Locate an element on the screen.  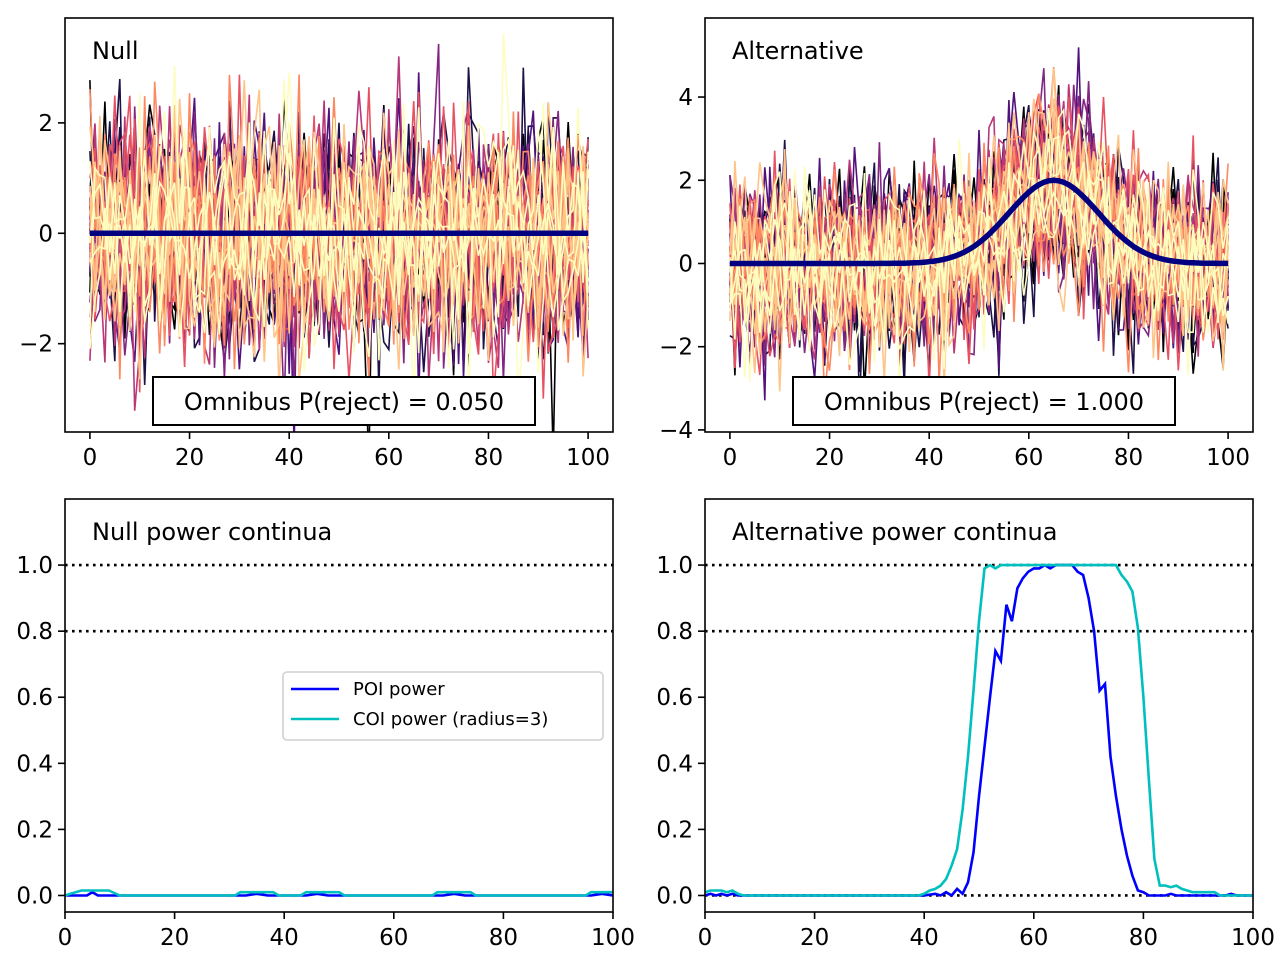
legend-poi-label: POI power is located at coordinates (399, 689).